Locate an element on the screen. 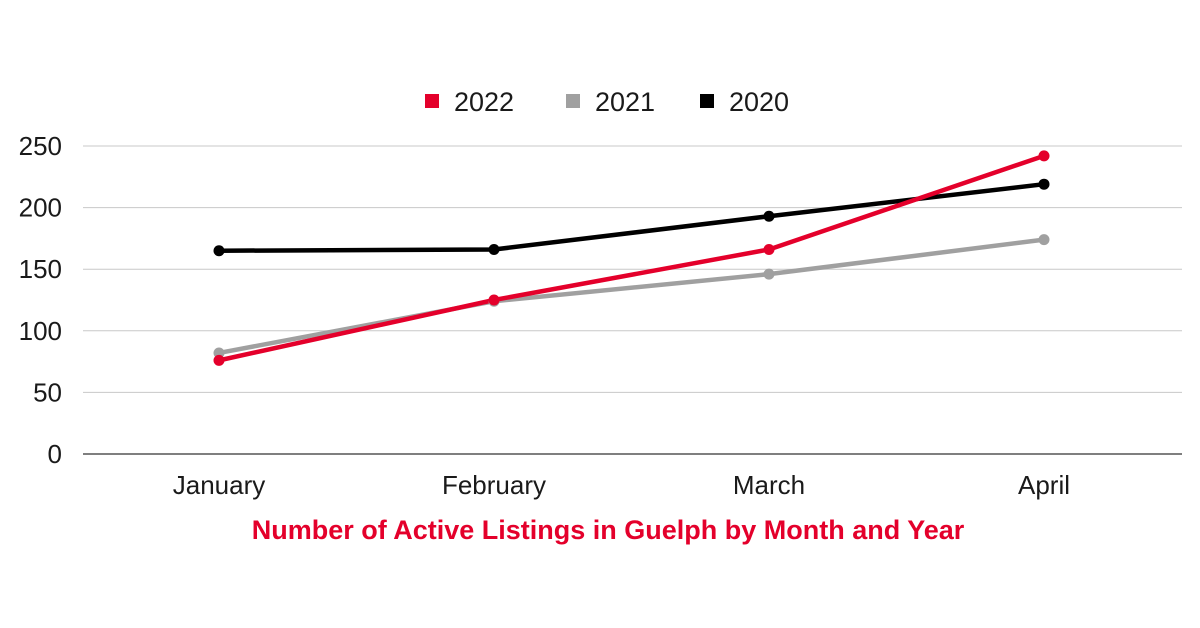 The height and width of the screenshot is (628, 1200). legend: 2022 2021 2020 is located at coordinates (607, 102).